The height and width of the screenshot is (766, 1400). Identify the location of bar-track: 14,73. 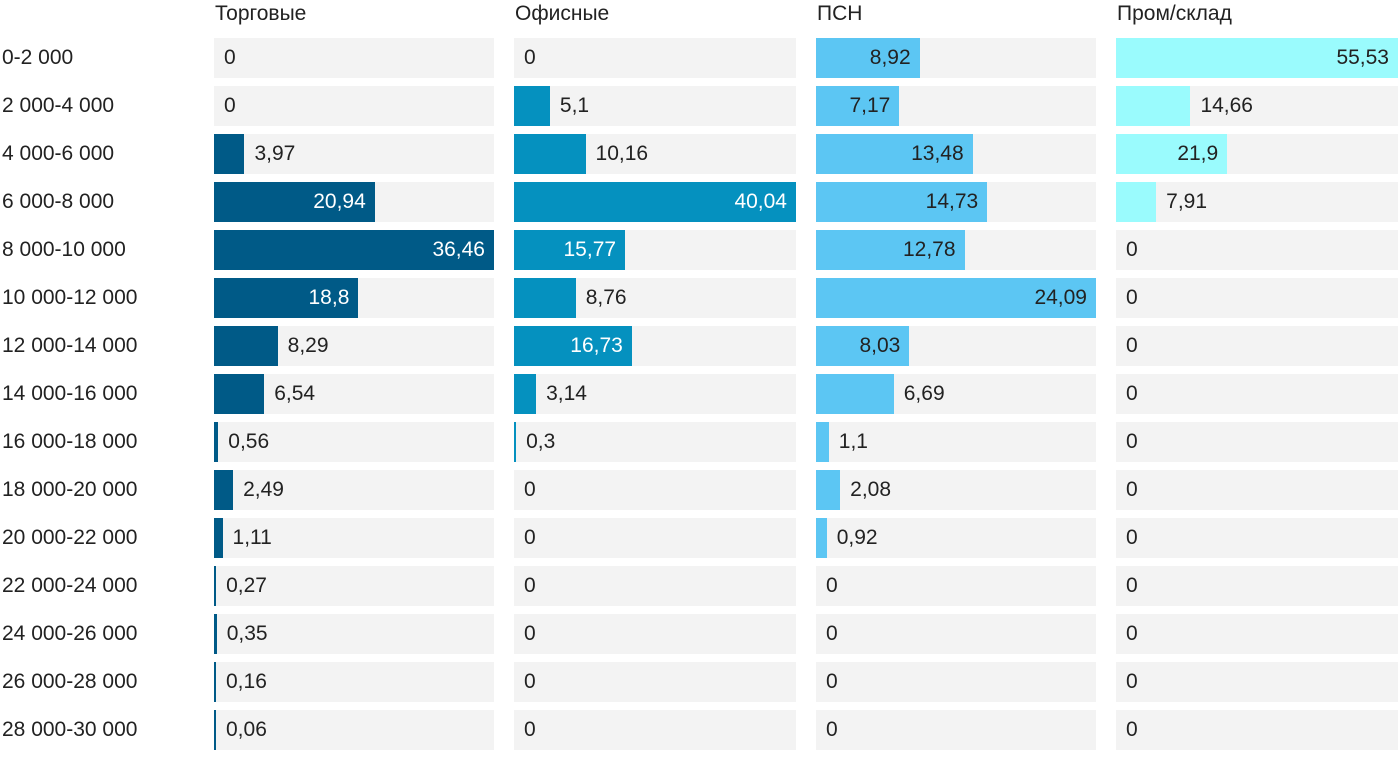
(956, 202).